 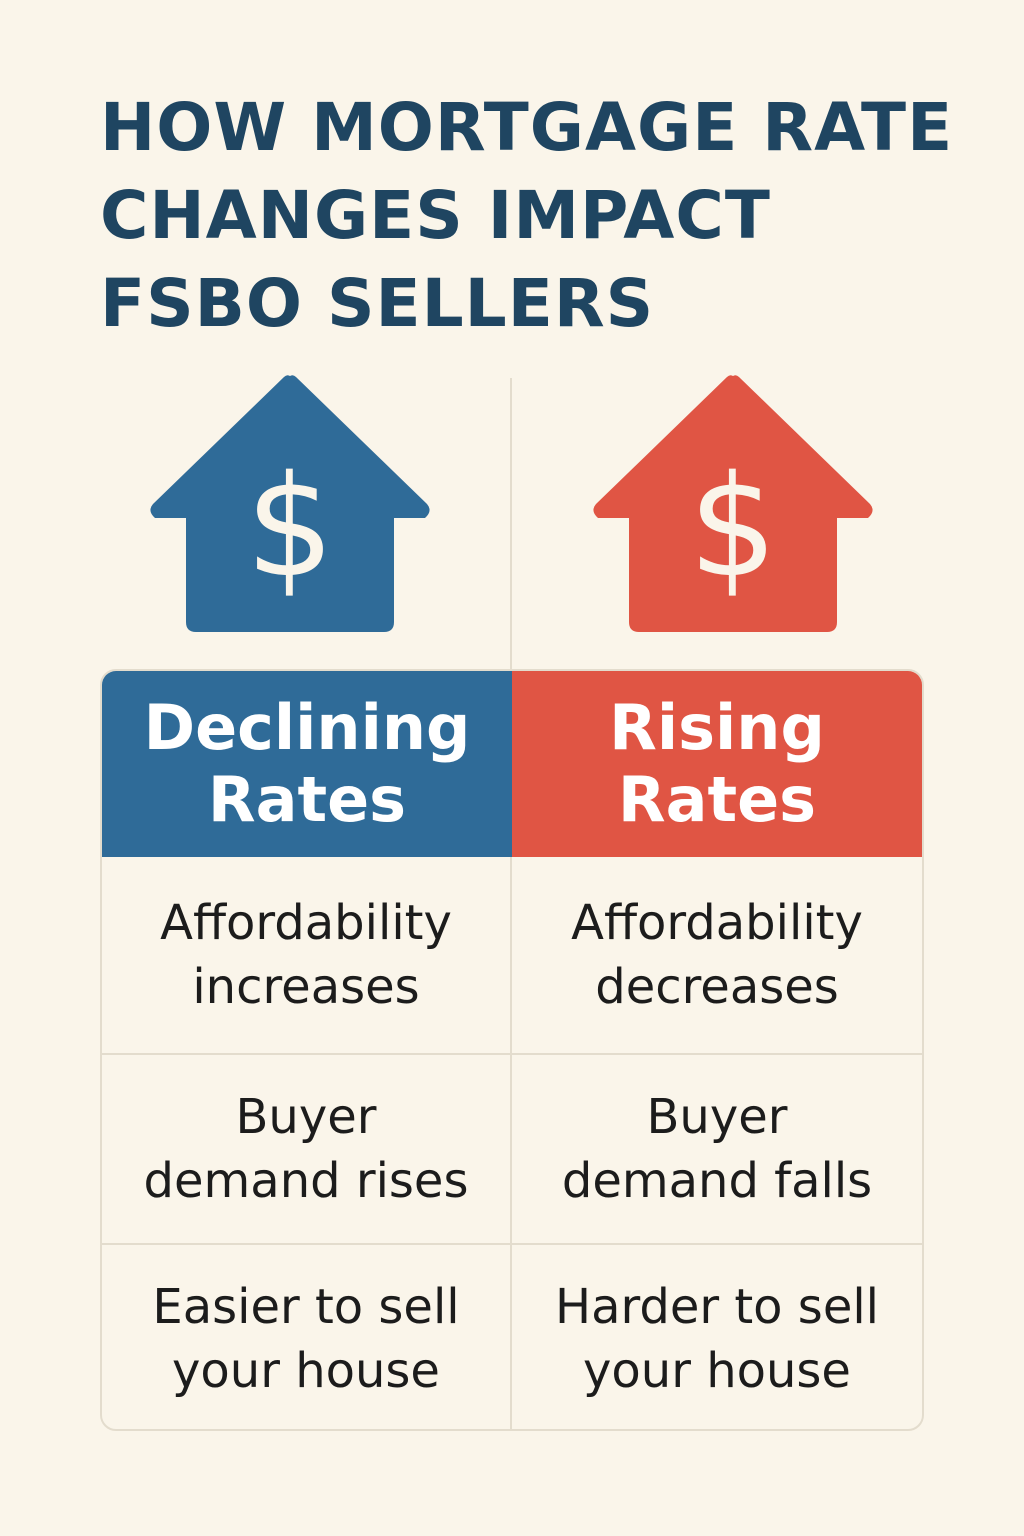 I want to click on cell-rising-demand: Buyer demand falls, so click(x=717, y=1149).